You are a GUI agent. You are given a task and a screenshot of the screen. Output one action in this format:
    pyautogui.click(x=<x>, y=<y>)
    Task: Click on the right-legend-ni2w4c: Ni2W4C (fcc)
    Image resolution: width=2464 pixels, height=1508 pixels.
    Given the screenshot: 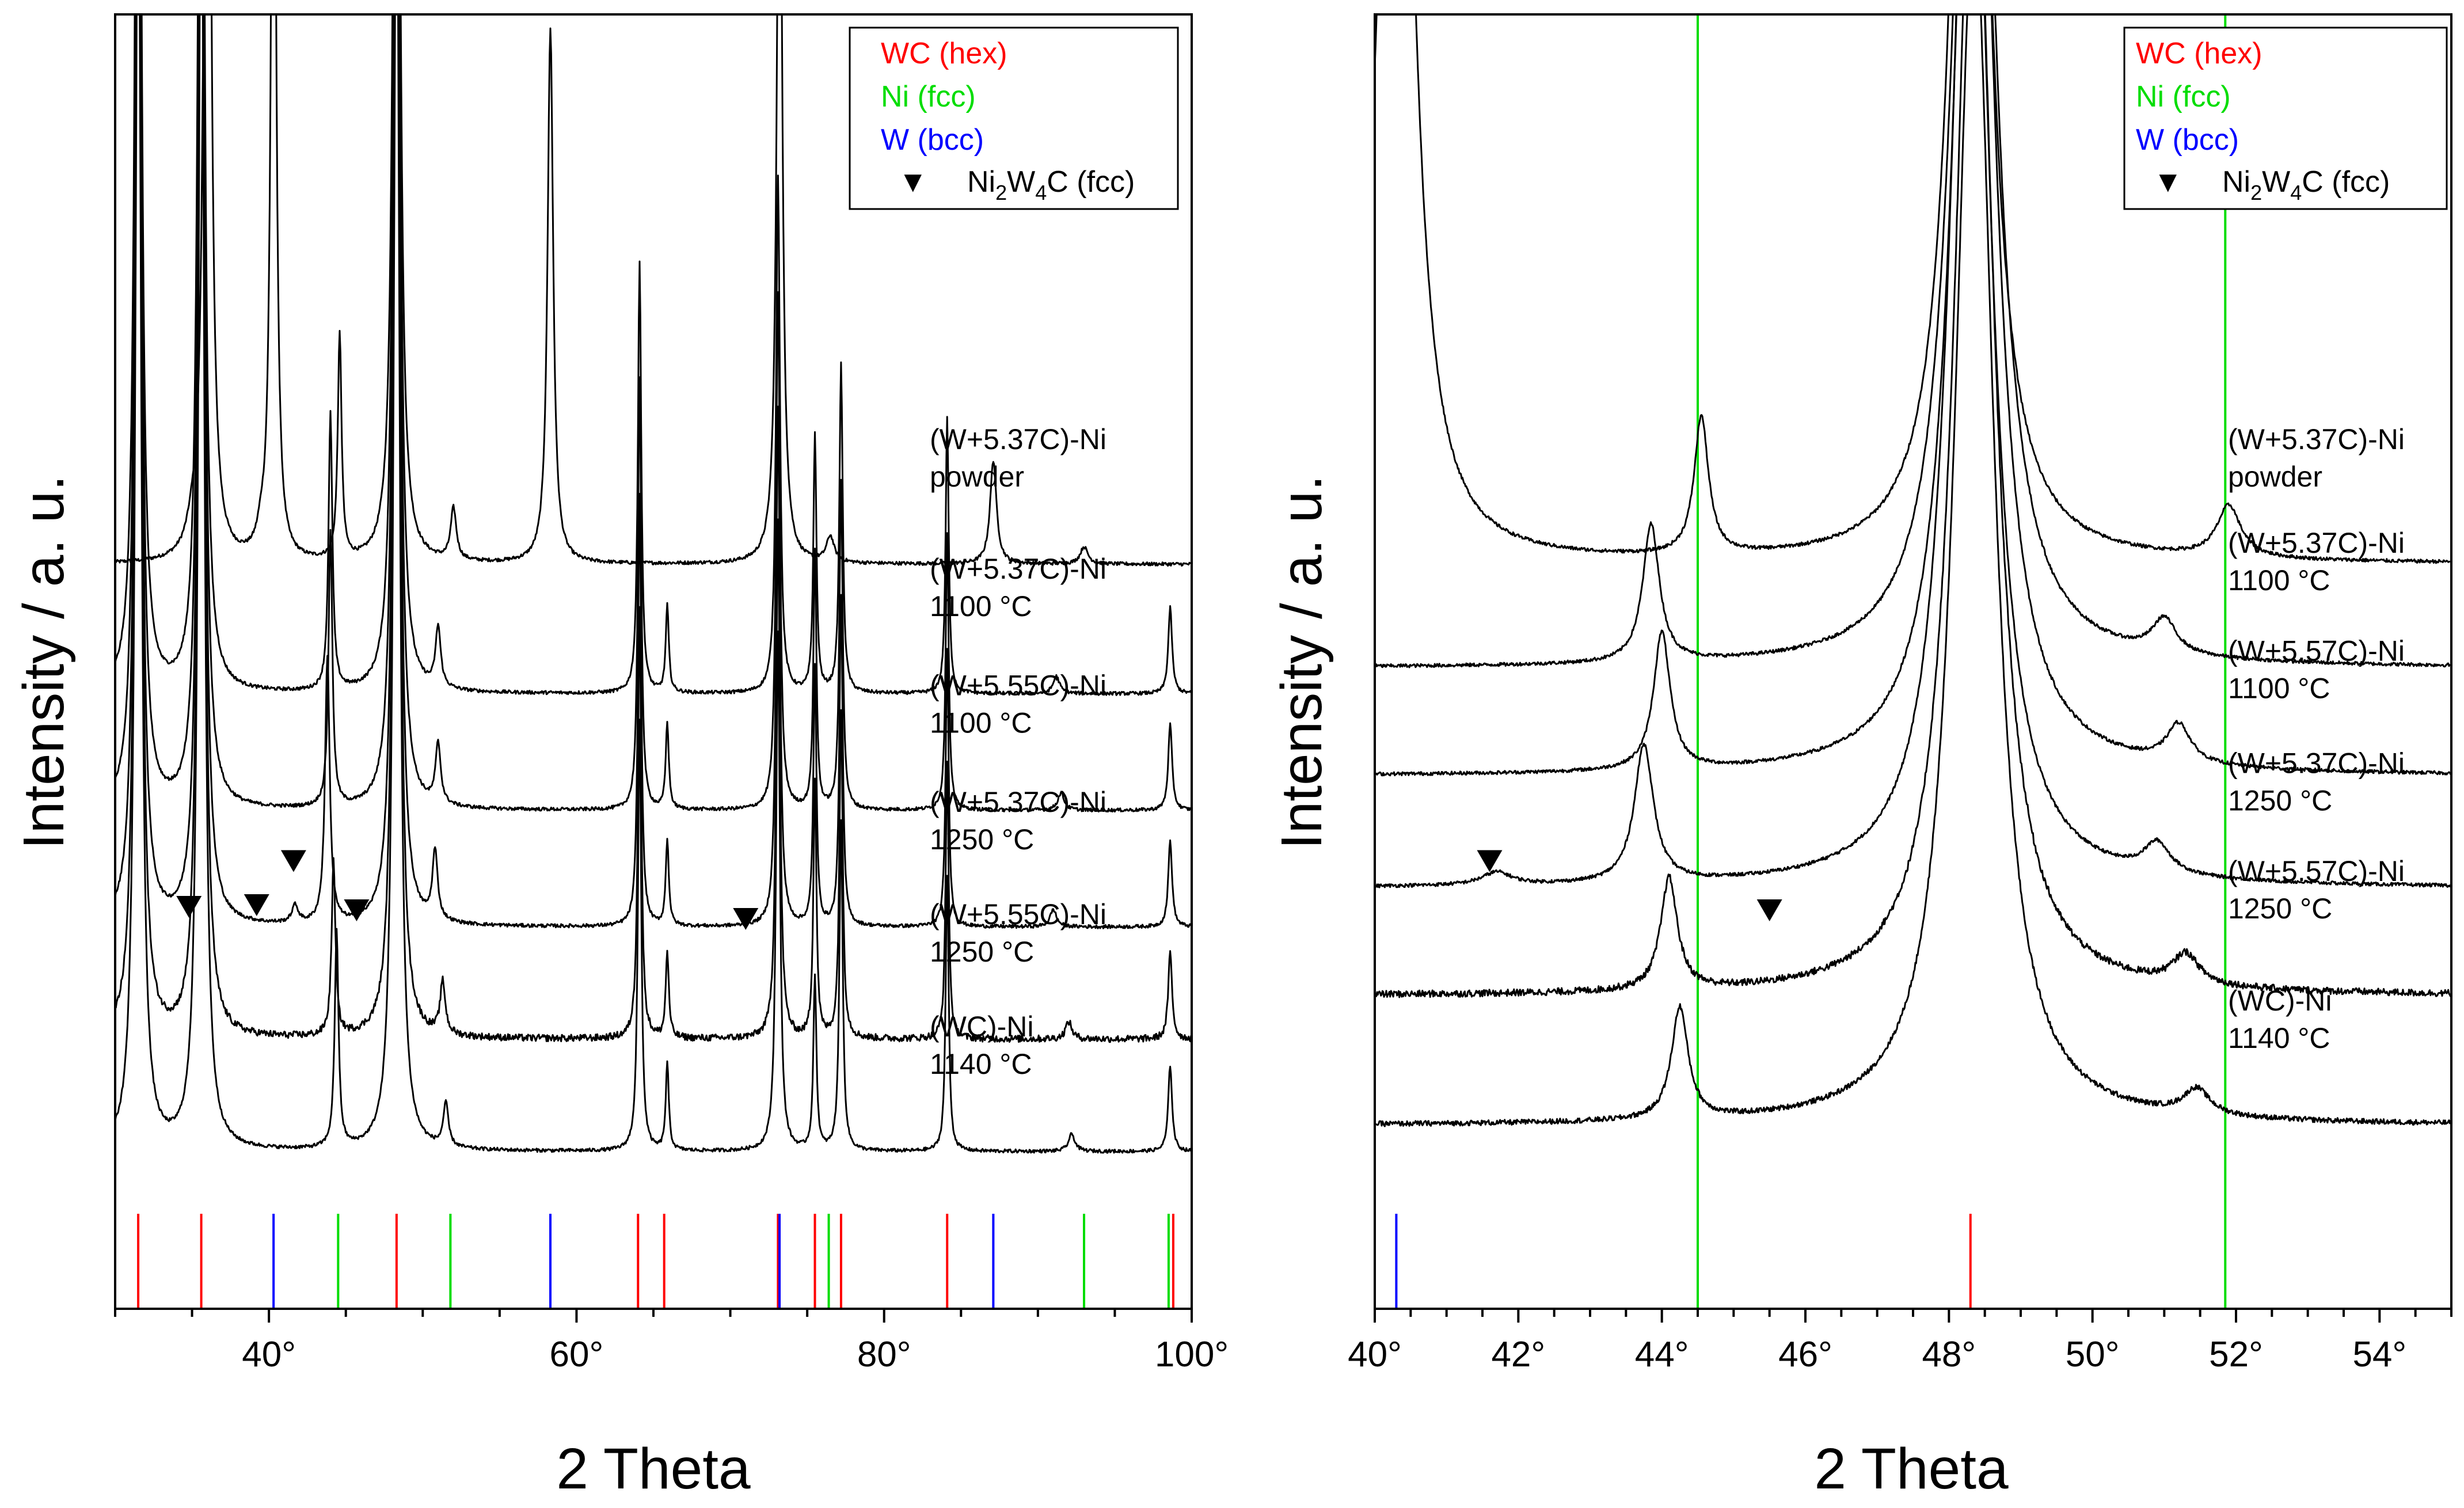 What is the action you would take?
    pyautogui.click(x=2306, y=184)
    